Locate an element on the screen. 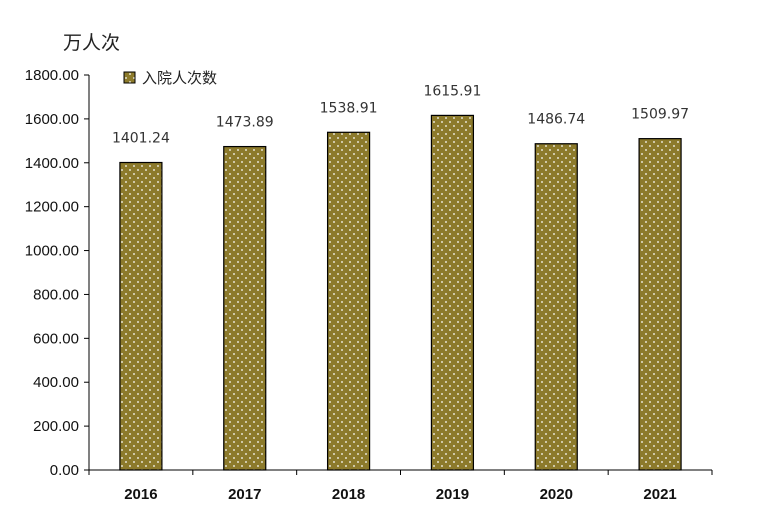 The height and width of the screenshot is (532, 764). x-tick-label: 2019 is located at coordinates (452, 494).